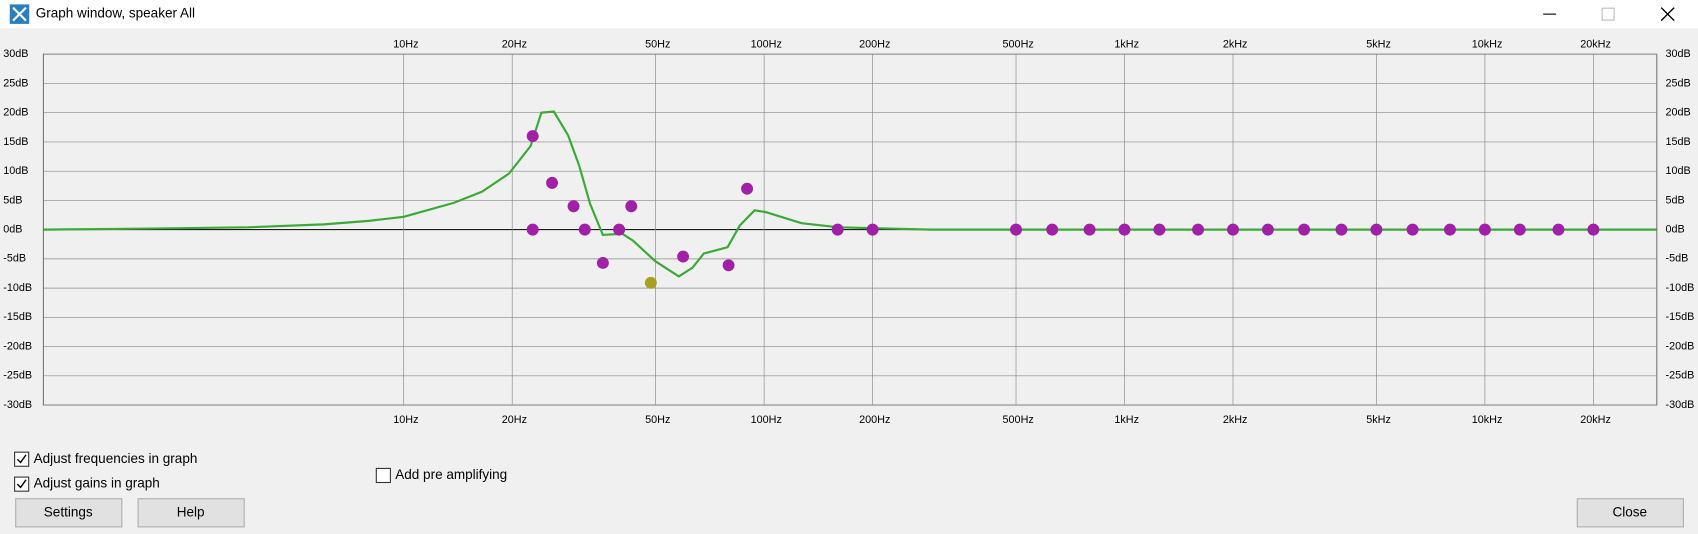 The width and height of the screenshot is (1698, 534). Describe the element at coordinates (1678, 83) in the screenshot. I see `y-tick-label-right: 25dB` at that location.